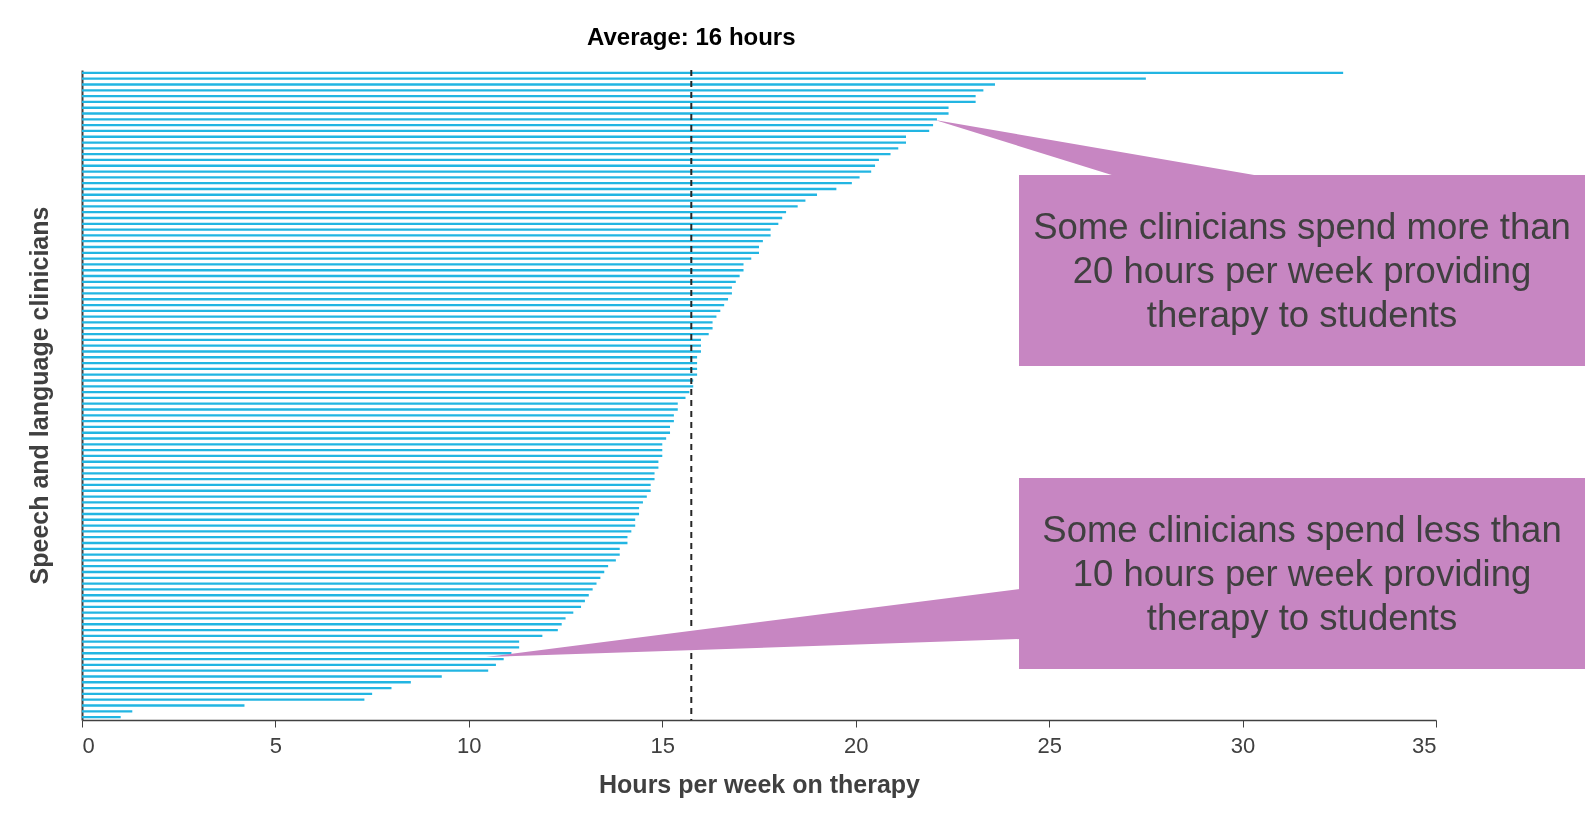 This screenshot has width=1585, height=818. What do you see at coordinates (88, 745) in the screenshot?
I see `x-tick-label: 0` at bounding box center [88, 745].